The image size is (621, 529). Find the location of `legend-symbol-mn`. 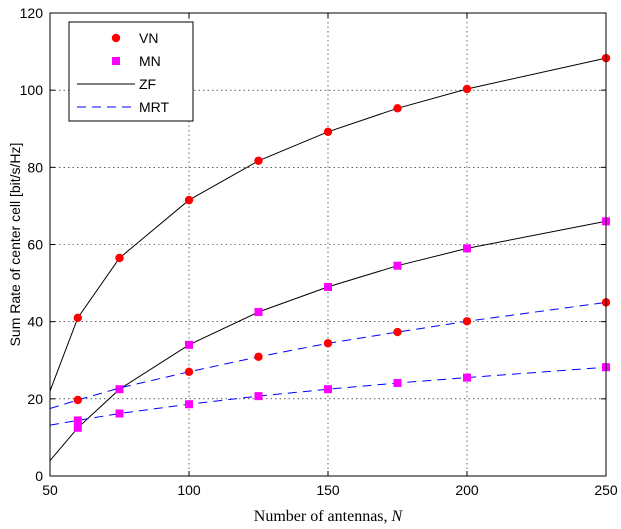

legend-symbol-mn is located at coordinates (116, 61).